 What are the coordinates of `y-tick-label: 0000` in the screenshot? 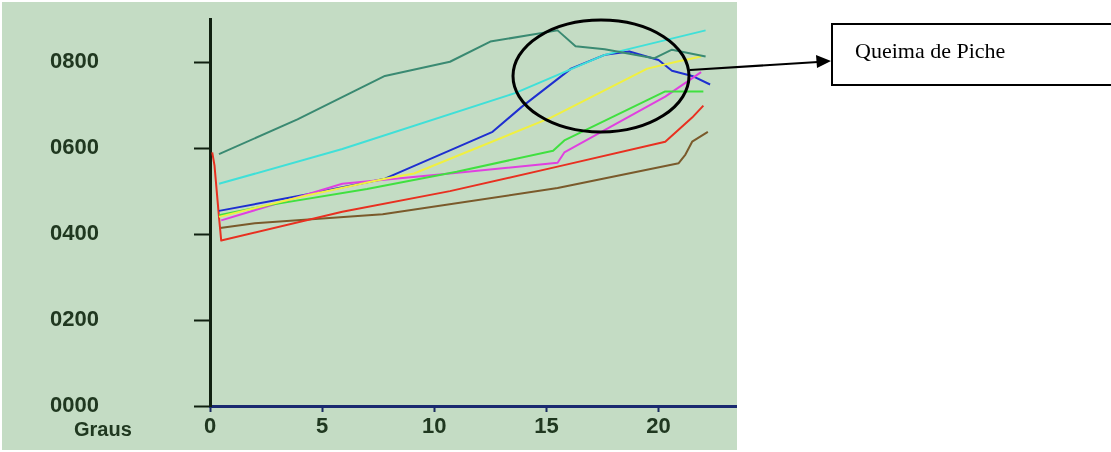 It's located at (74, 405).